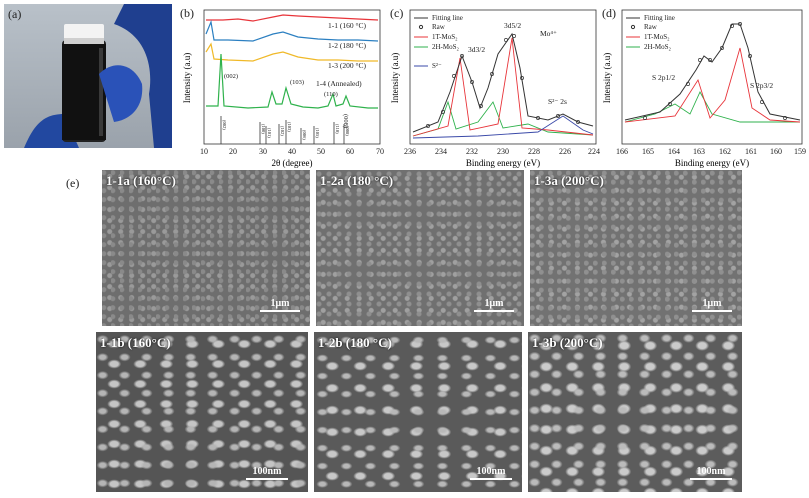 This screenshot has width=809, height=498. I want to click on d-xtick-159: 159, so click(800, 151).